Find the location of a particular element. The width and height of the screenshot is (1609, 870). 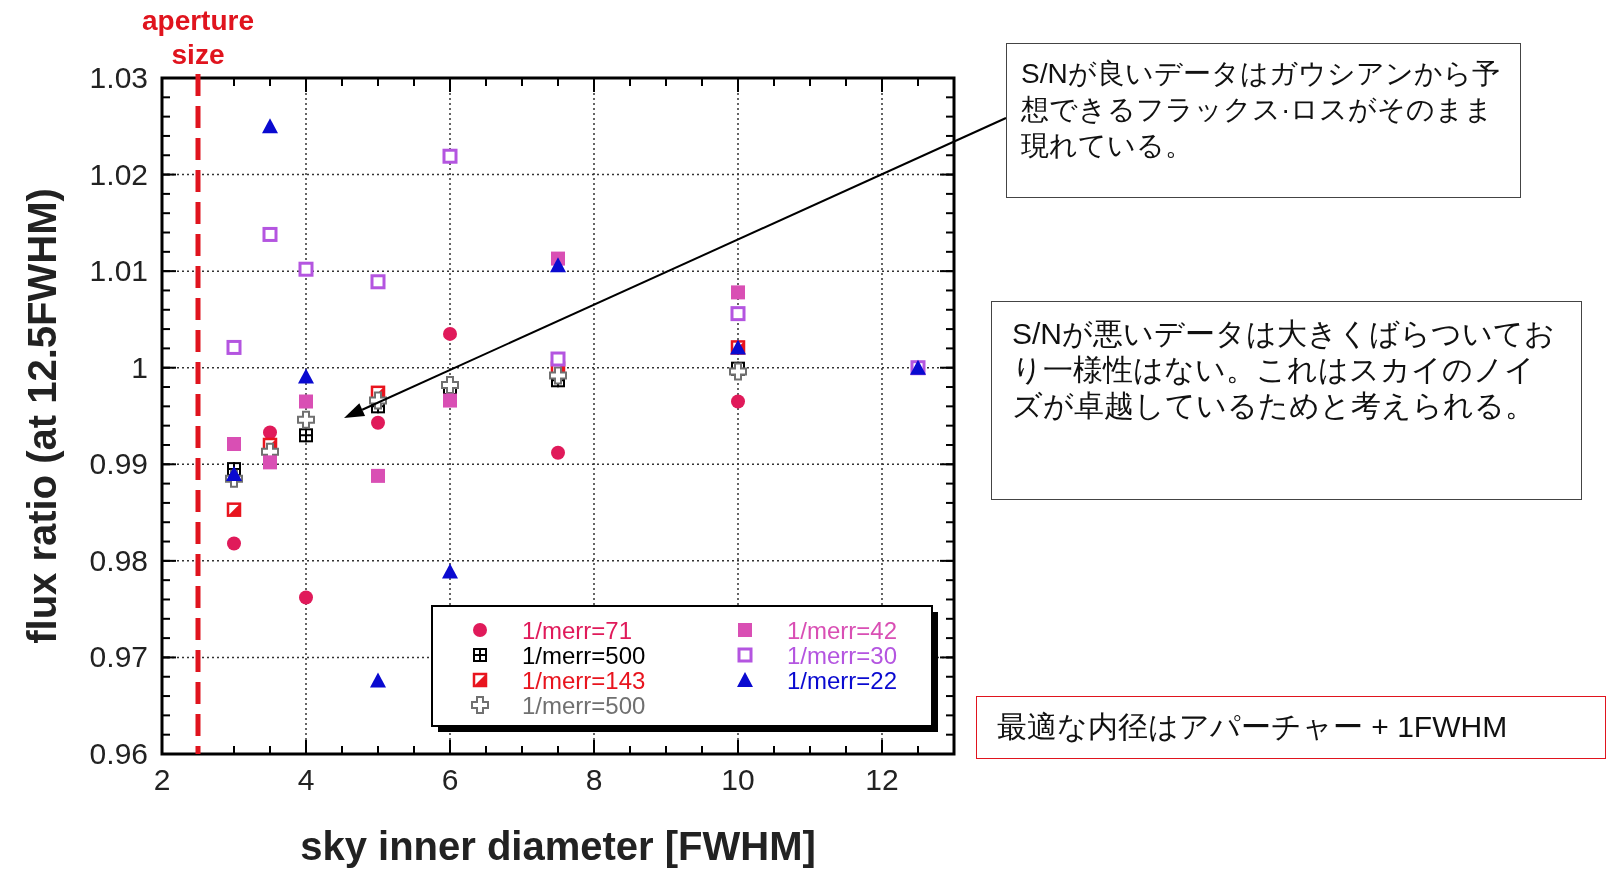

text: S/Nが悪いデータは大きくばらついており一様性はない。これはスカイのノイズが卓越しているためと考えられる。 is located at coordinates (1286, 400).